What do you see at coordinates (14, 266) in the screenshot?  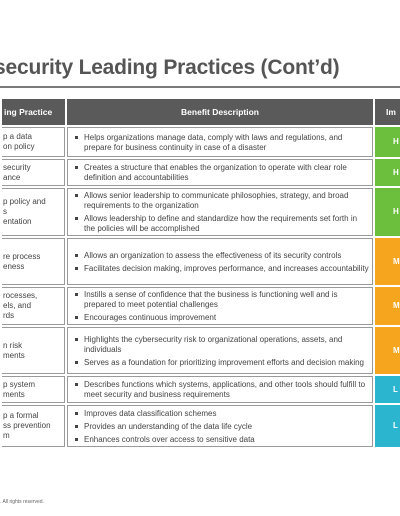 I see `practice-line: eness` at bounding box center [14, 266].